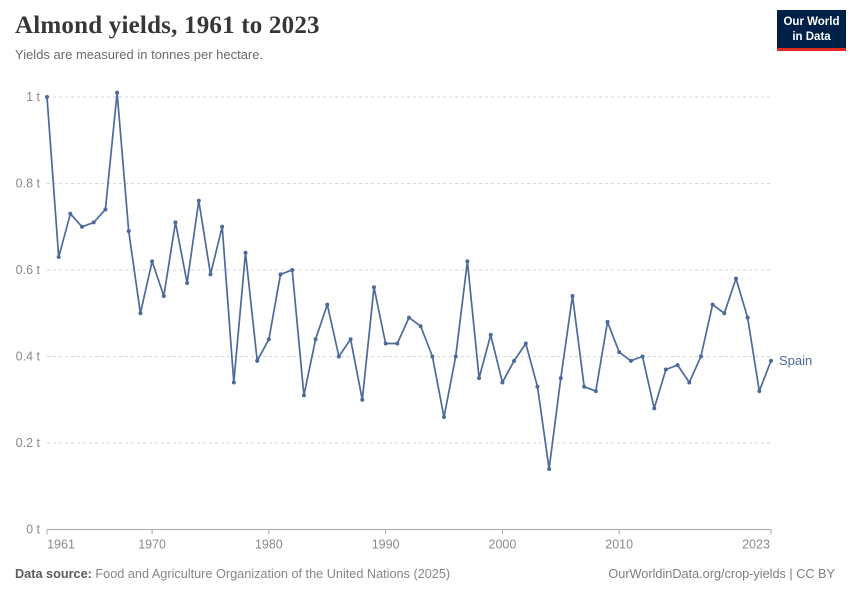  Describe the element at coordinates (408, 545) in the screenshot. I see `x-axis-labels: 1961 1970 1980 1990 2000 2010 2023` at that location.